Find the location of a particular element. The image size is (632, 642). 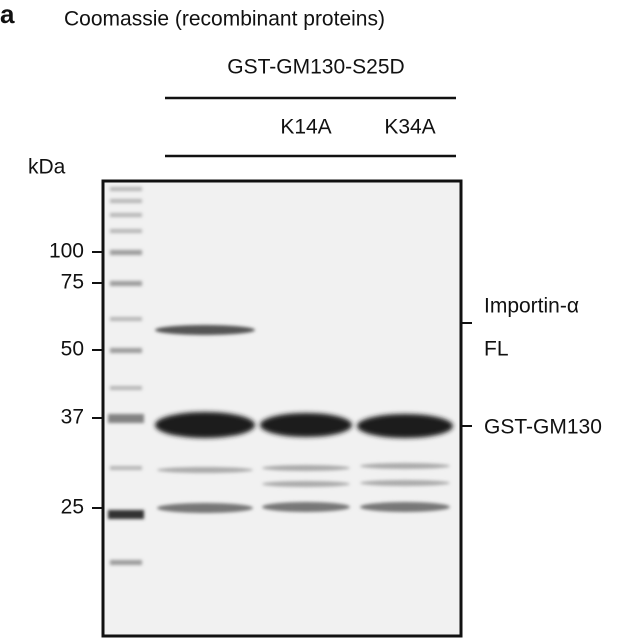

annotation-label: FL is located at coordinates (496, 349).